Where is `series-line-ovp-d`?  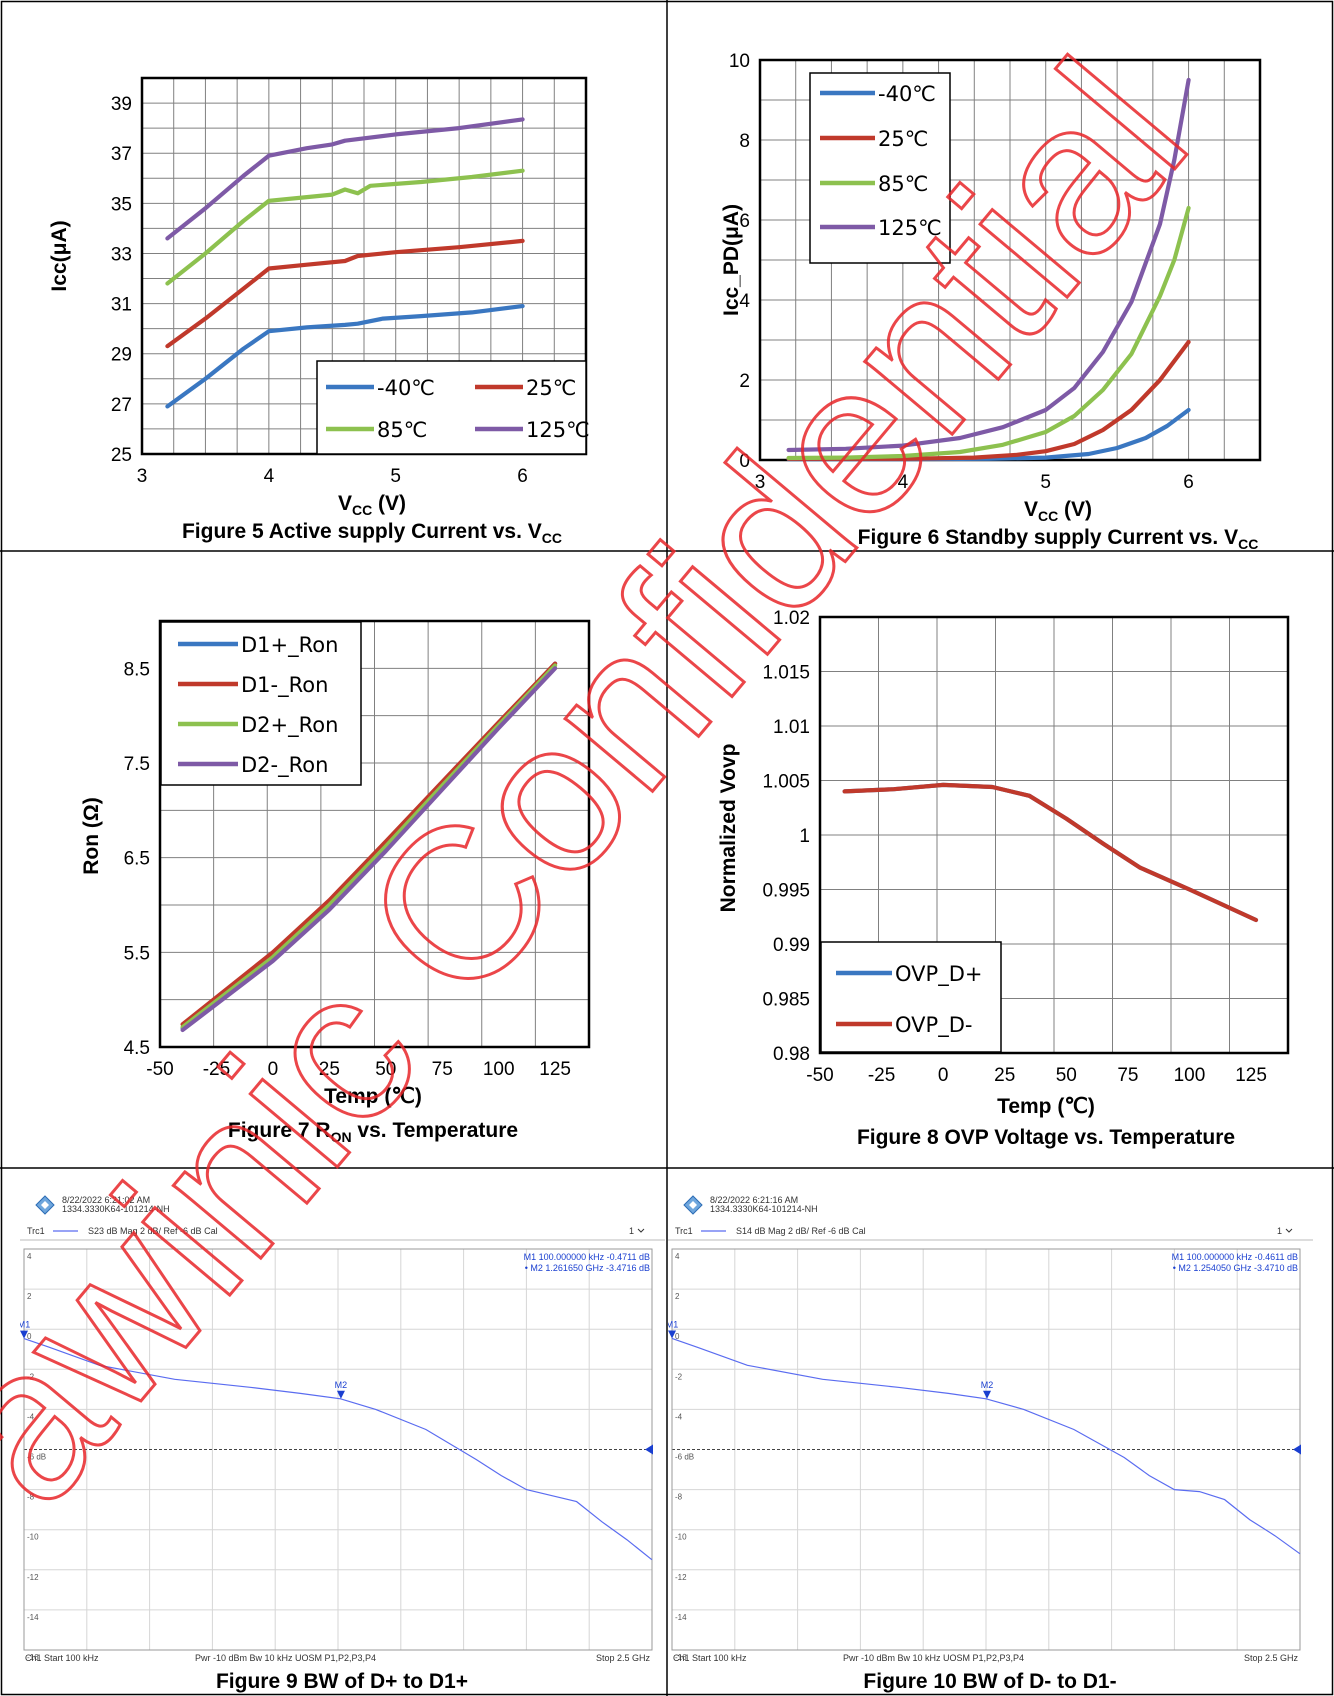 series-line-ovp-d is located at coordinates (1050, 852).